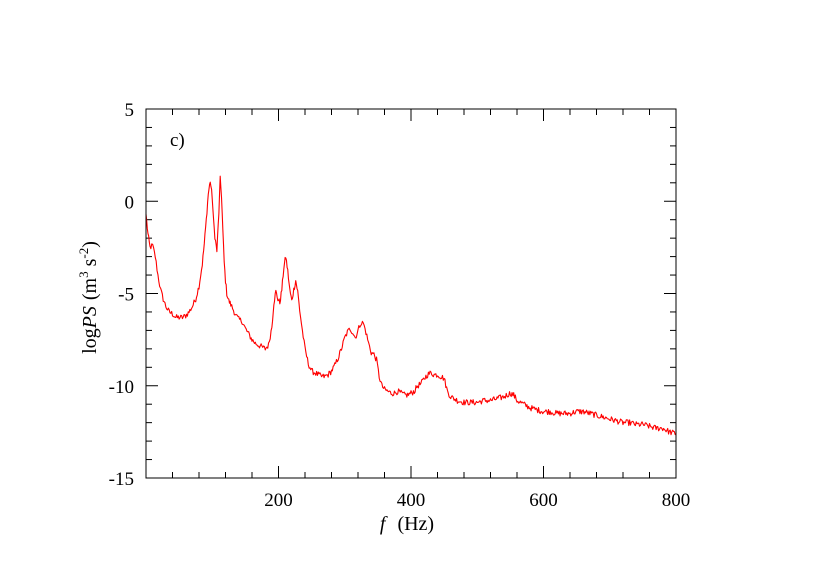 The width and height of the screenshot is (822, 588). Describe the element at coordinates (121, 387) in the screenshot. I see `y-tick-label: -10` at that location.